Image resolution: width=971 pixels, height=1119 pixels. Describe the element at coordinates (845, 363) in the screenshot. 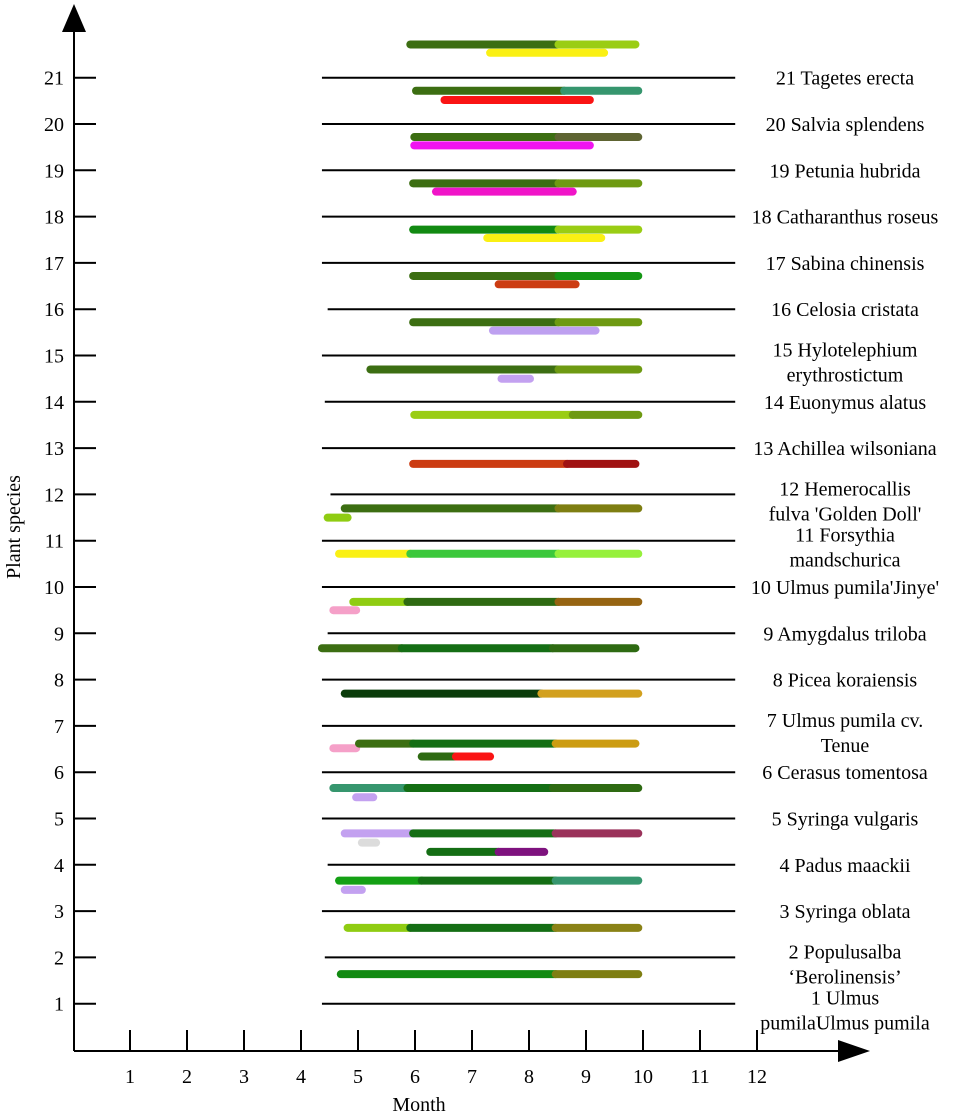

I see `species-label-15: 15 Hylotelephium erythrostictum` at that location.